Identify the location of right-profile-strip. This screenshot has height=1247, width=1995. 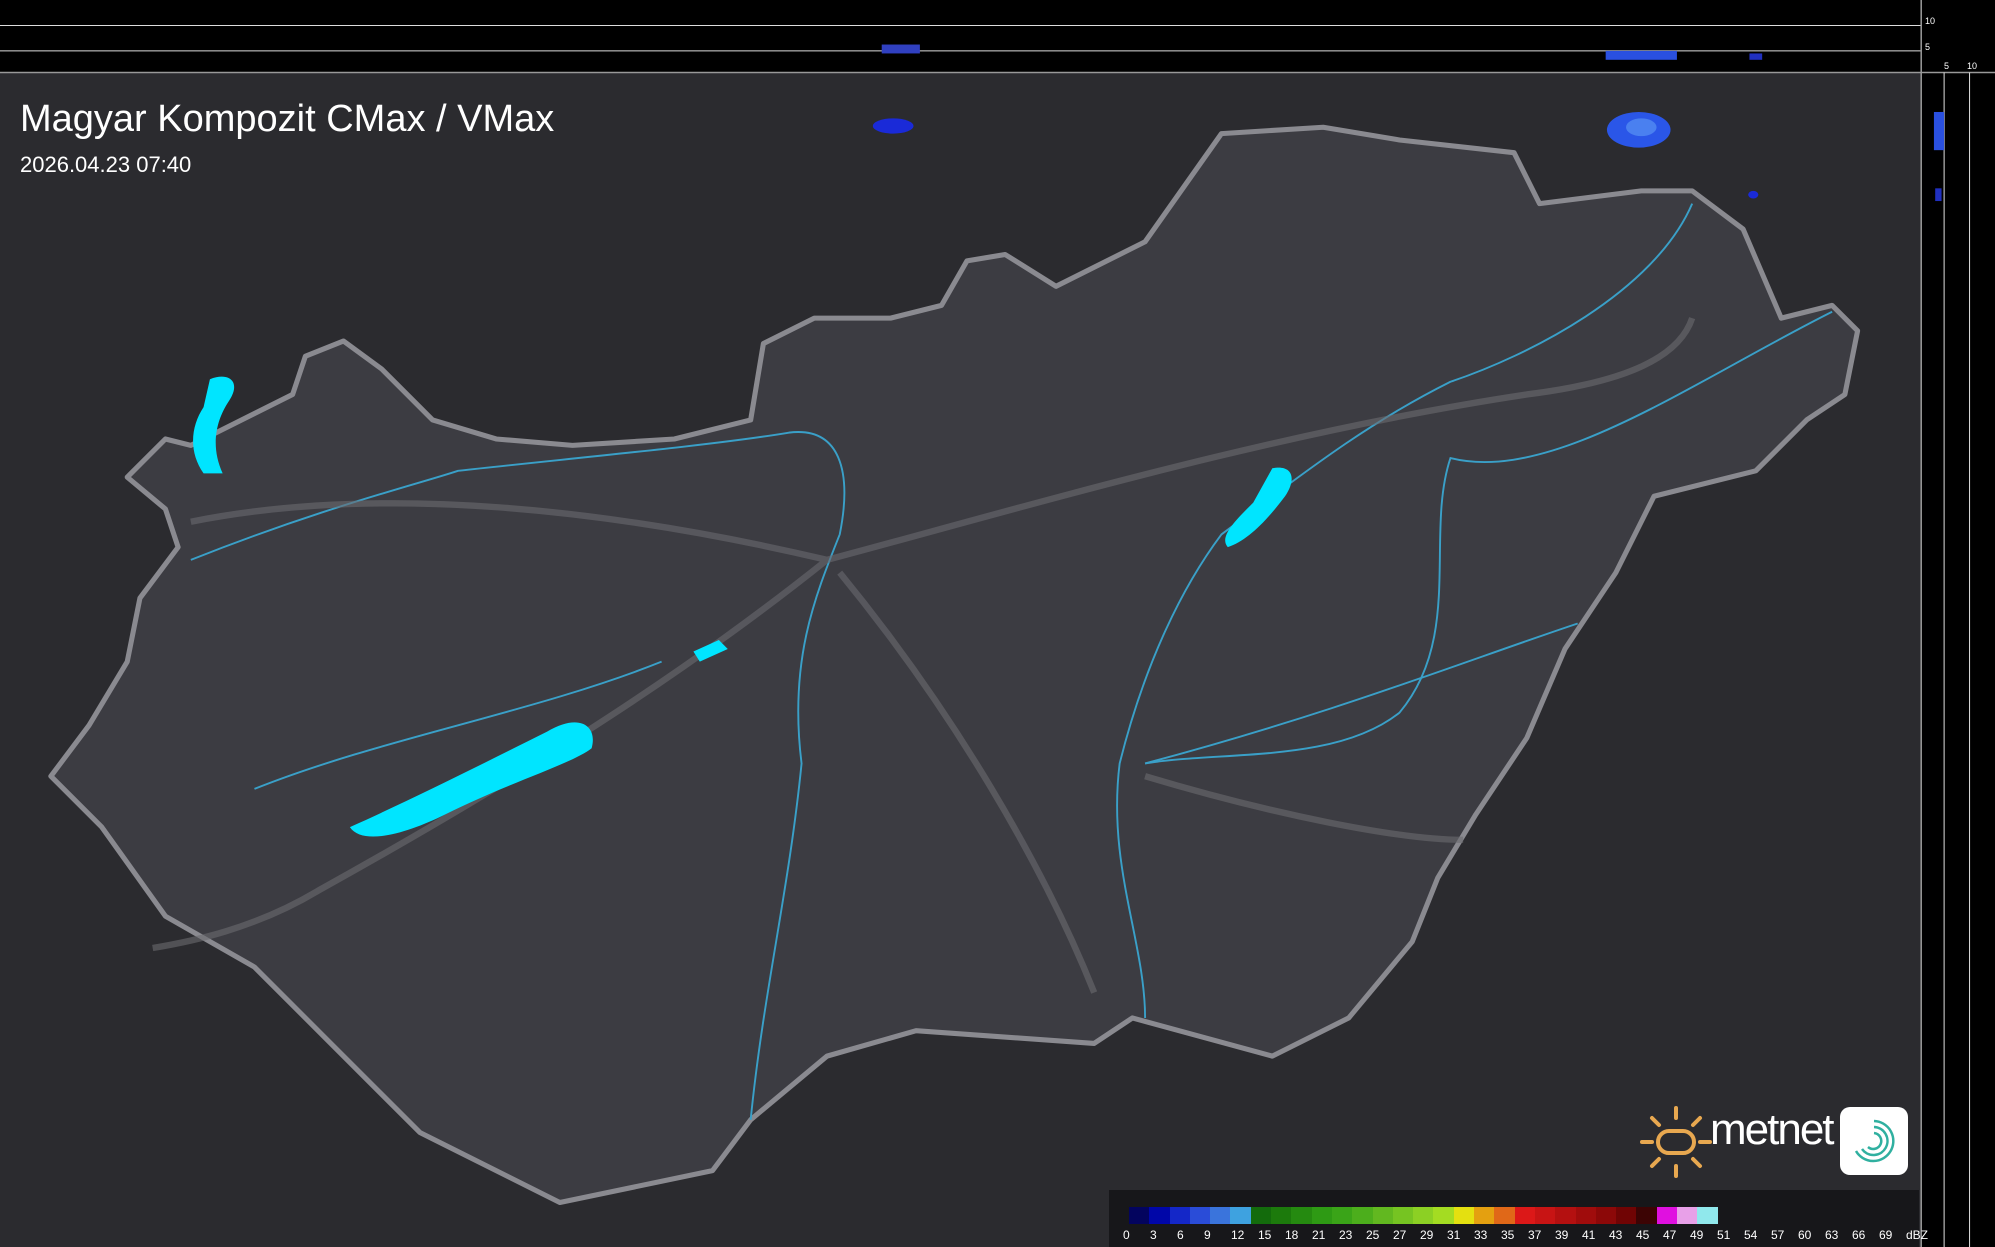
(1958, 623).